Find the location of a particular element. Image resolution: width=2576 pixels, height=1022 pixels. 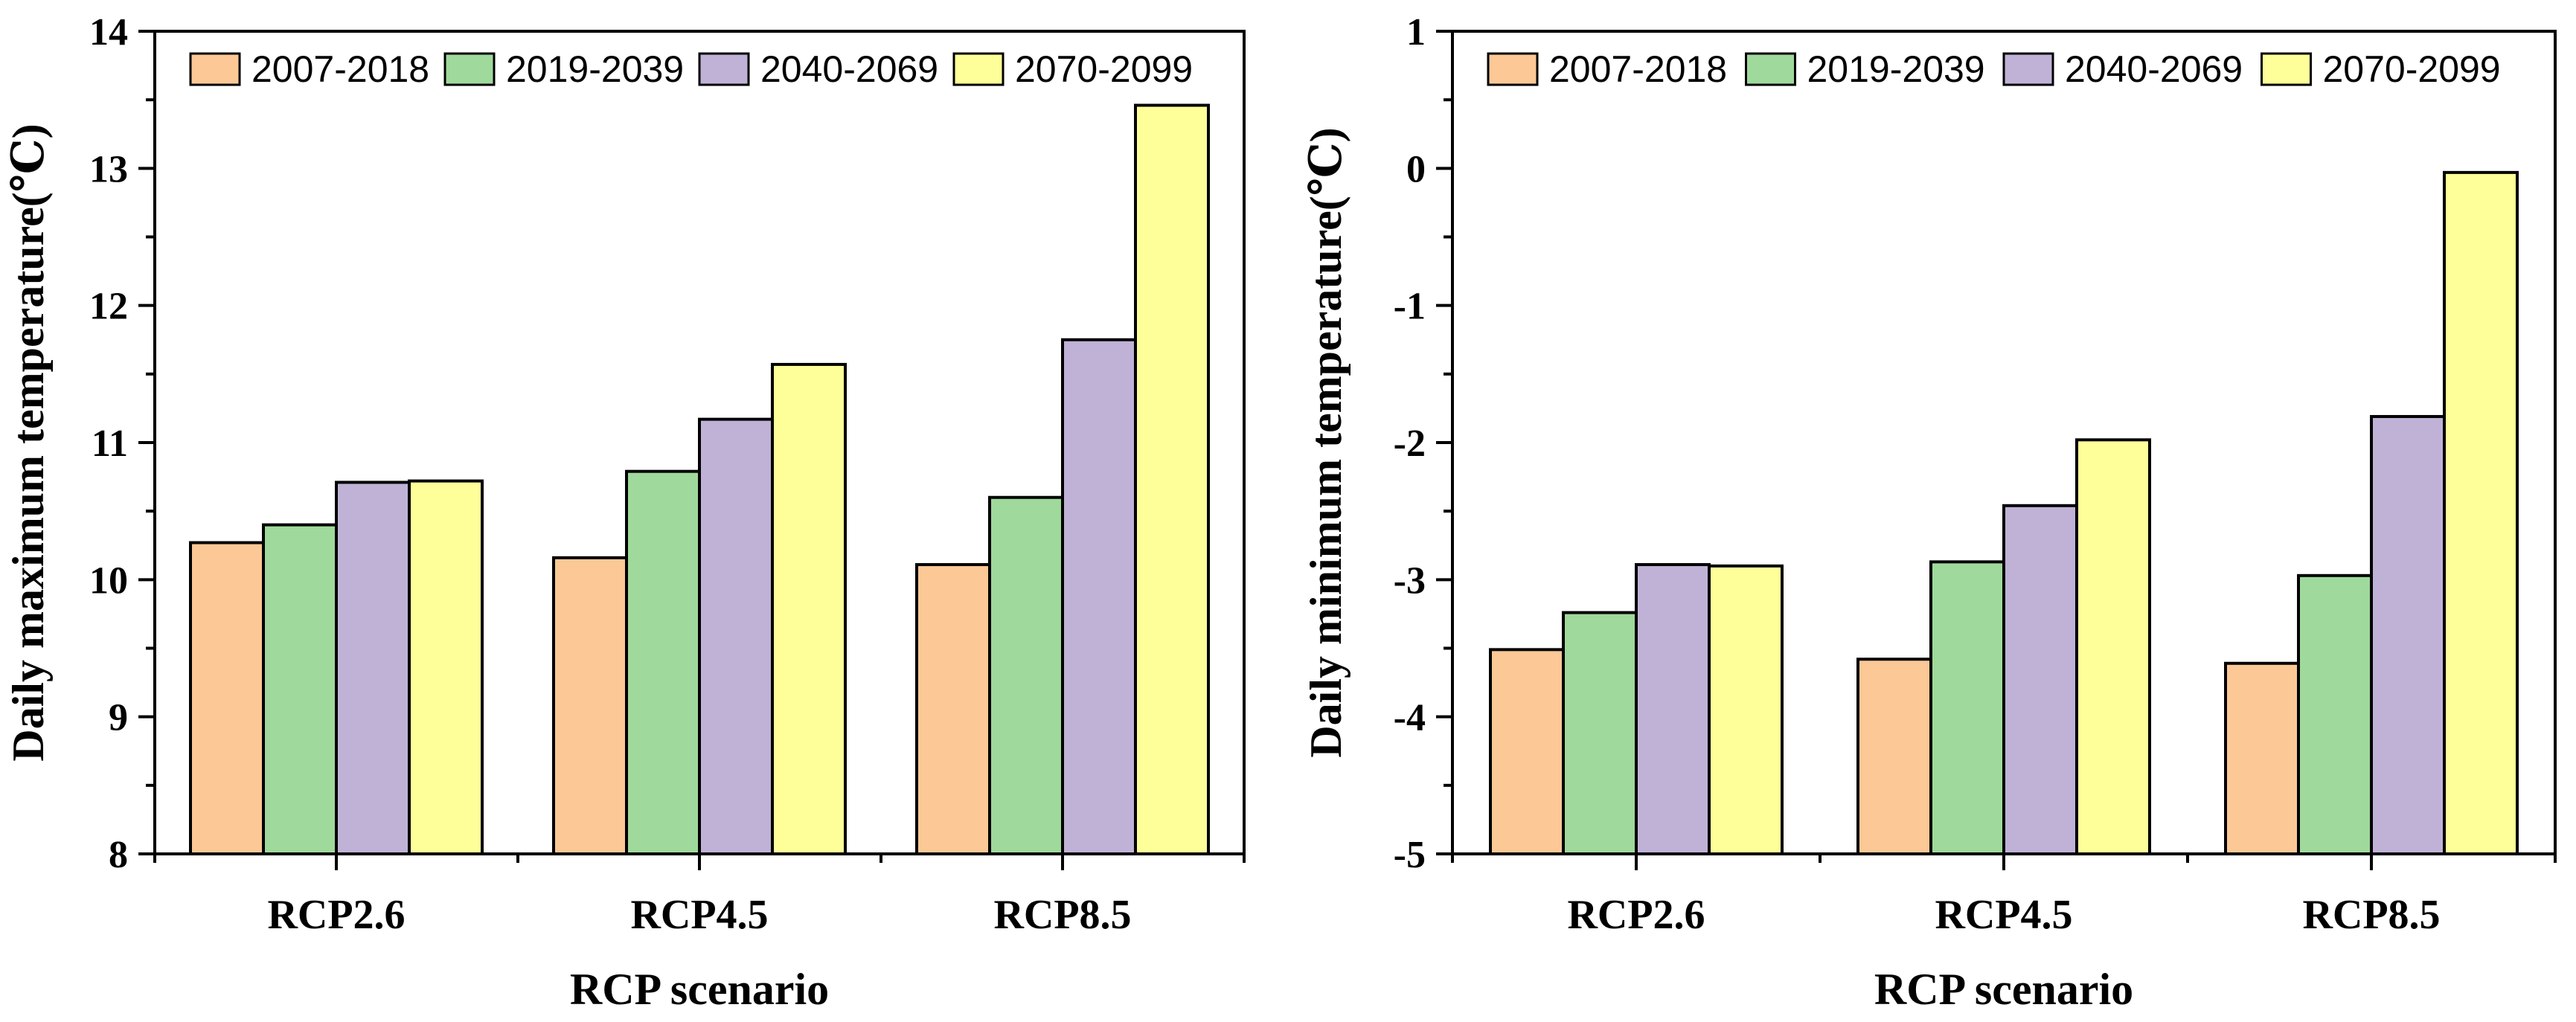

y-tick-label: 12 is located at coordinates (108, 307).